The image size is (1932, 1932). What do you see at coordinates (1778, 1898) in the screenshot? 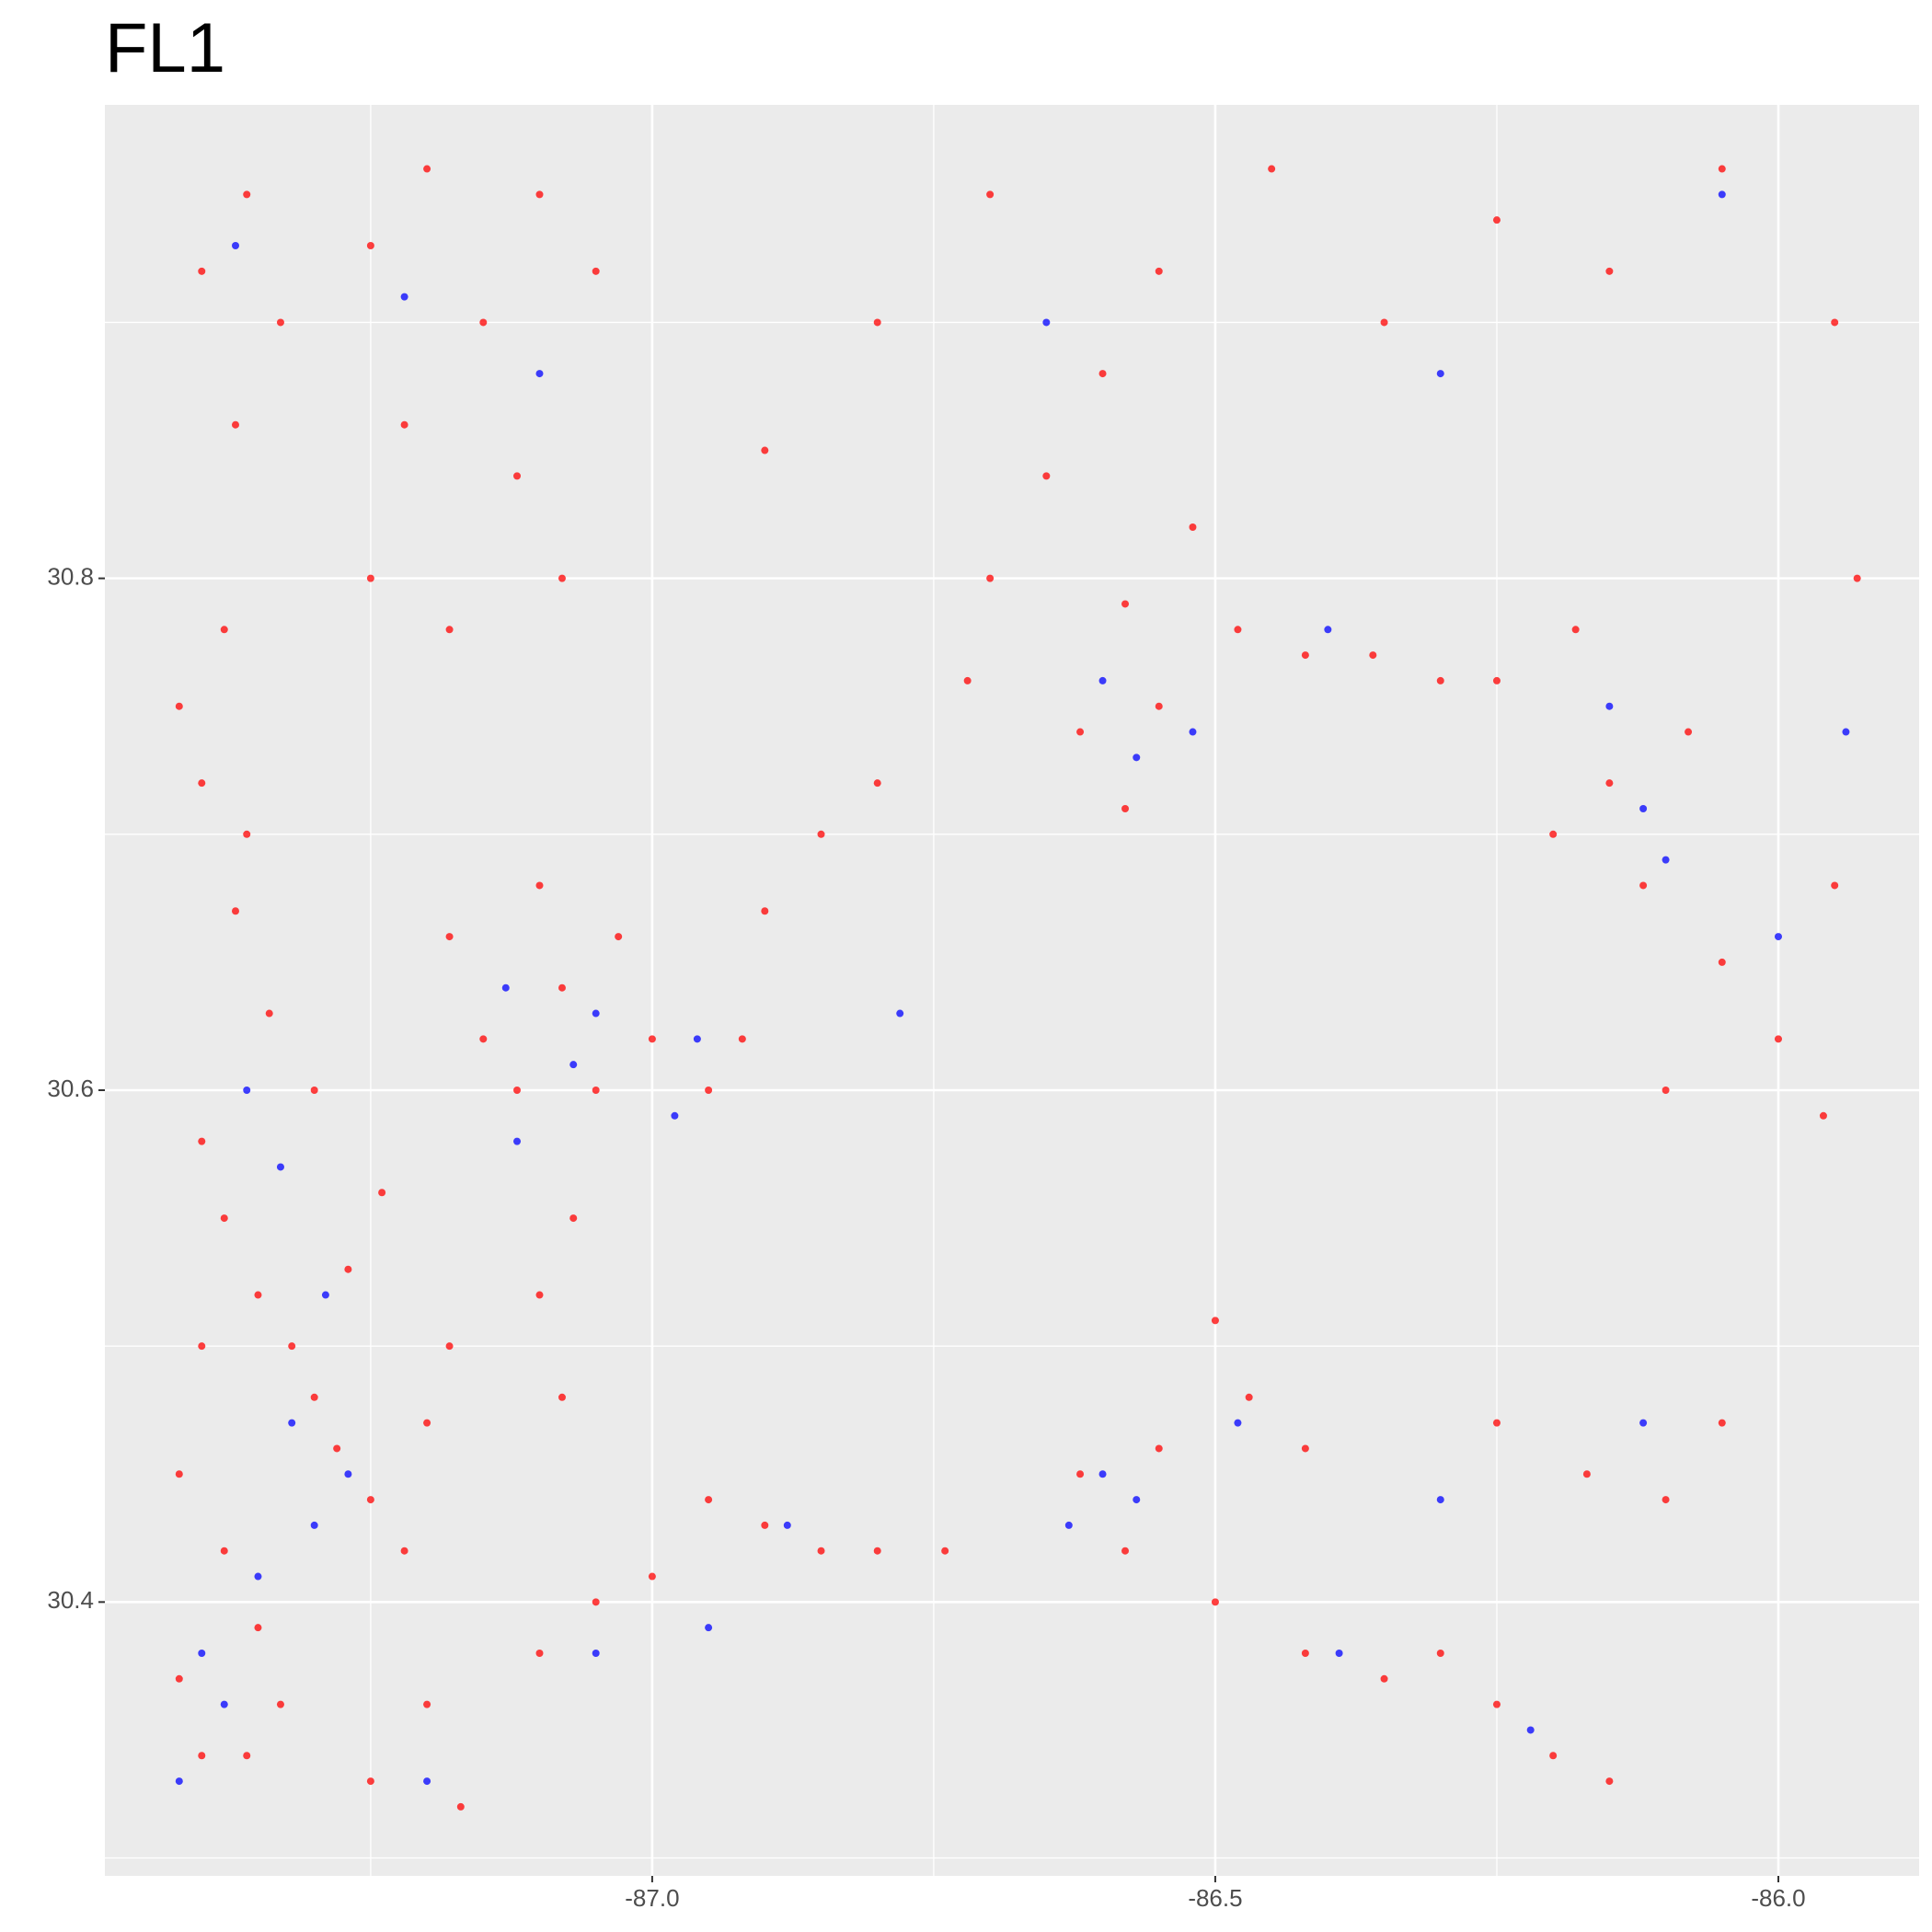
I see `x-tick-label: -86.0` at bounding box center [1778, 1898].